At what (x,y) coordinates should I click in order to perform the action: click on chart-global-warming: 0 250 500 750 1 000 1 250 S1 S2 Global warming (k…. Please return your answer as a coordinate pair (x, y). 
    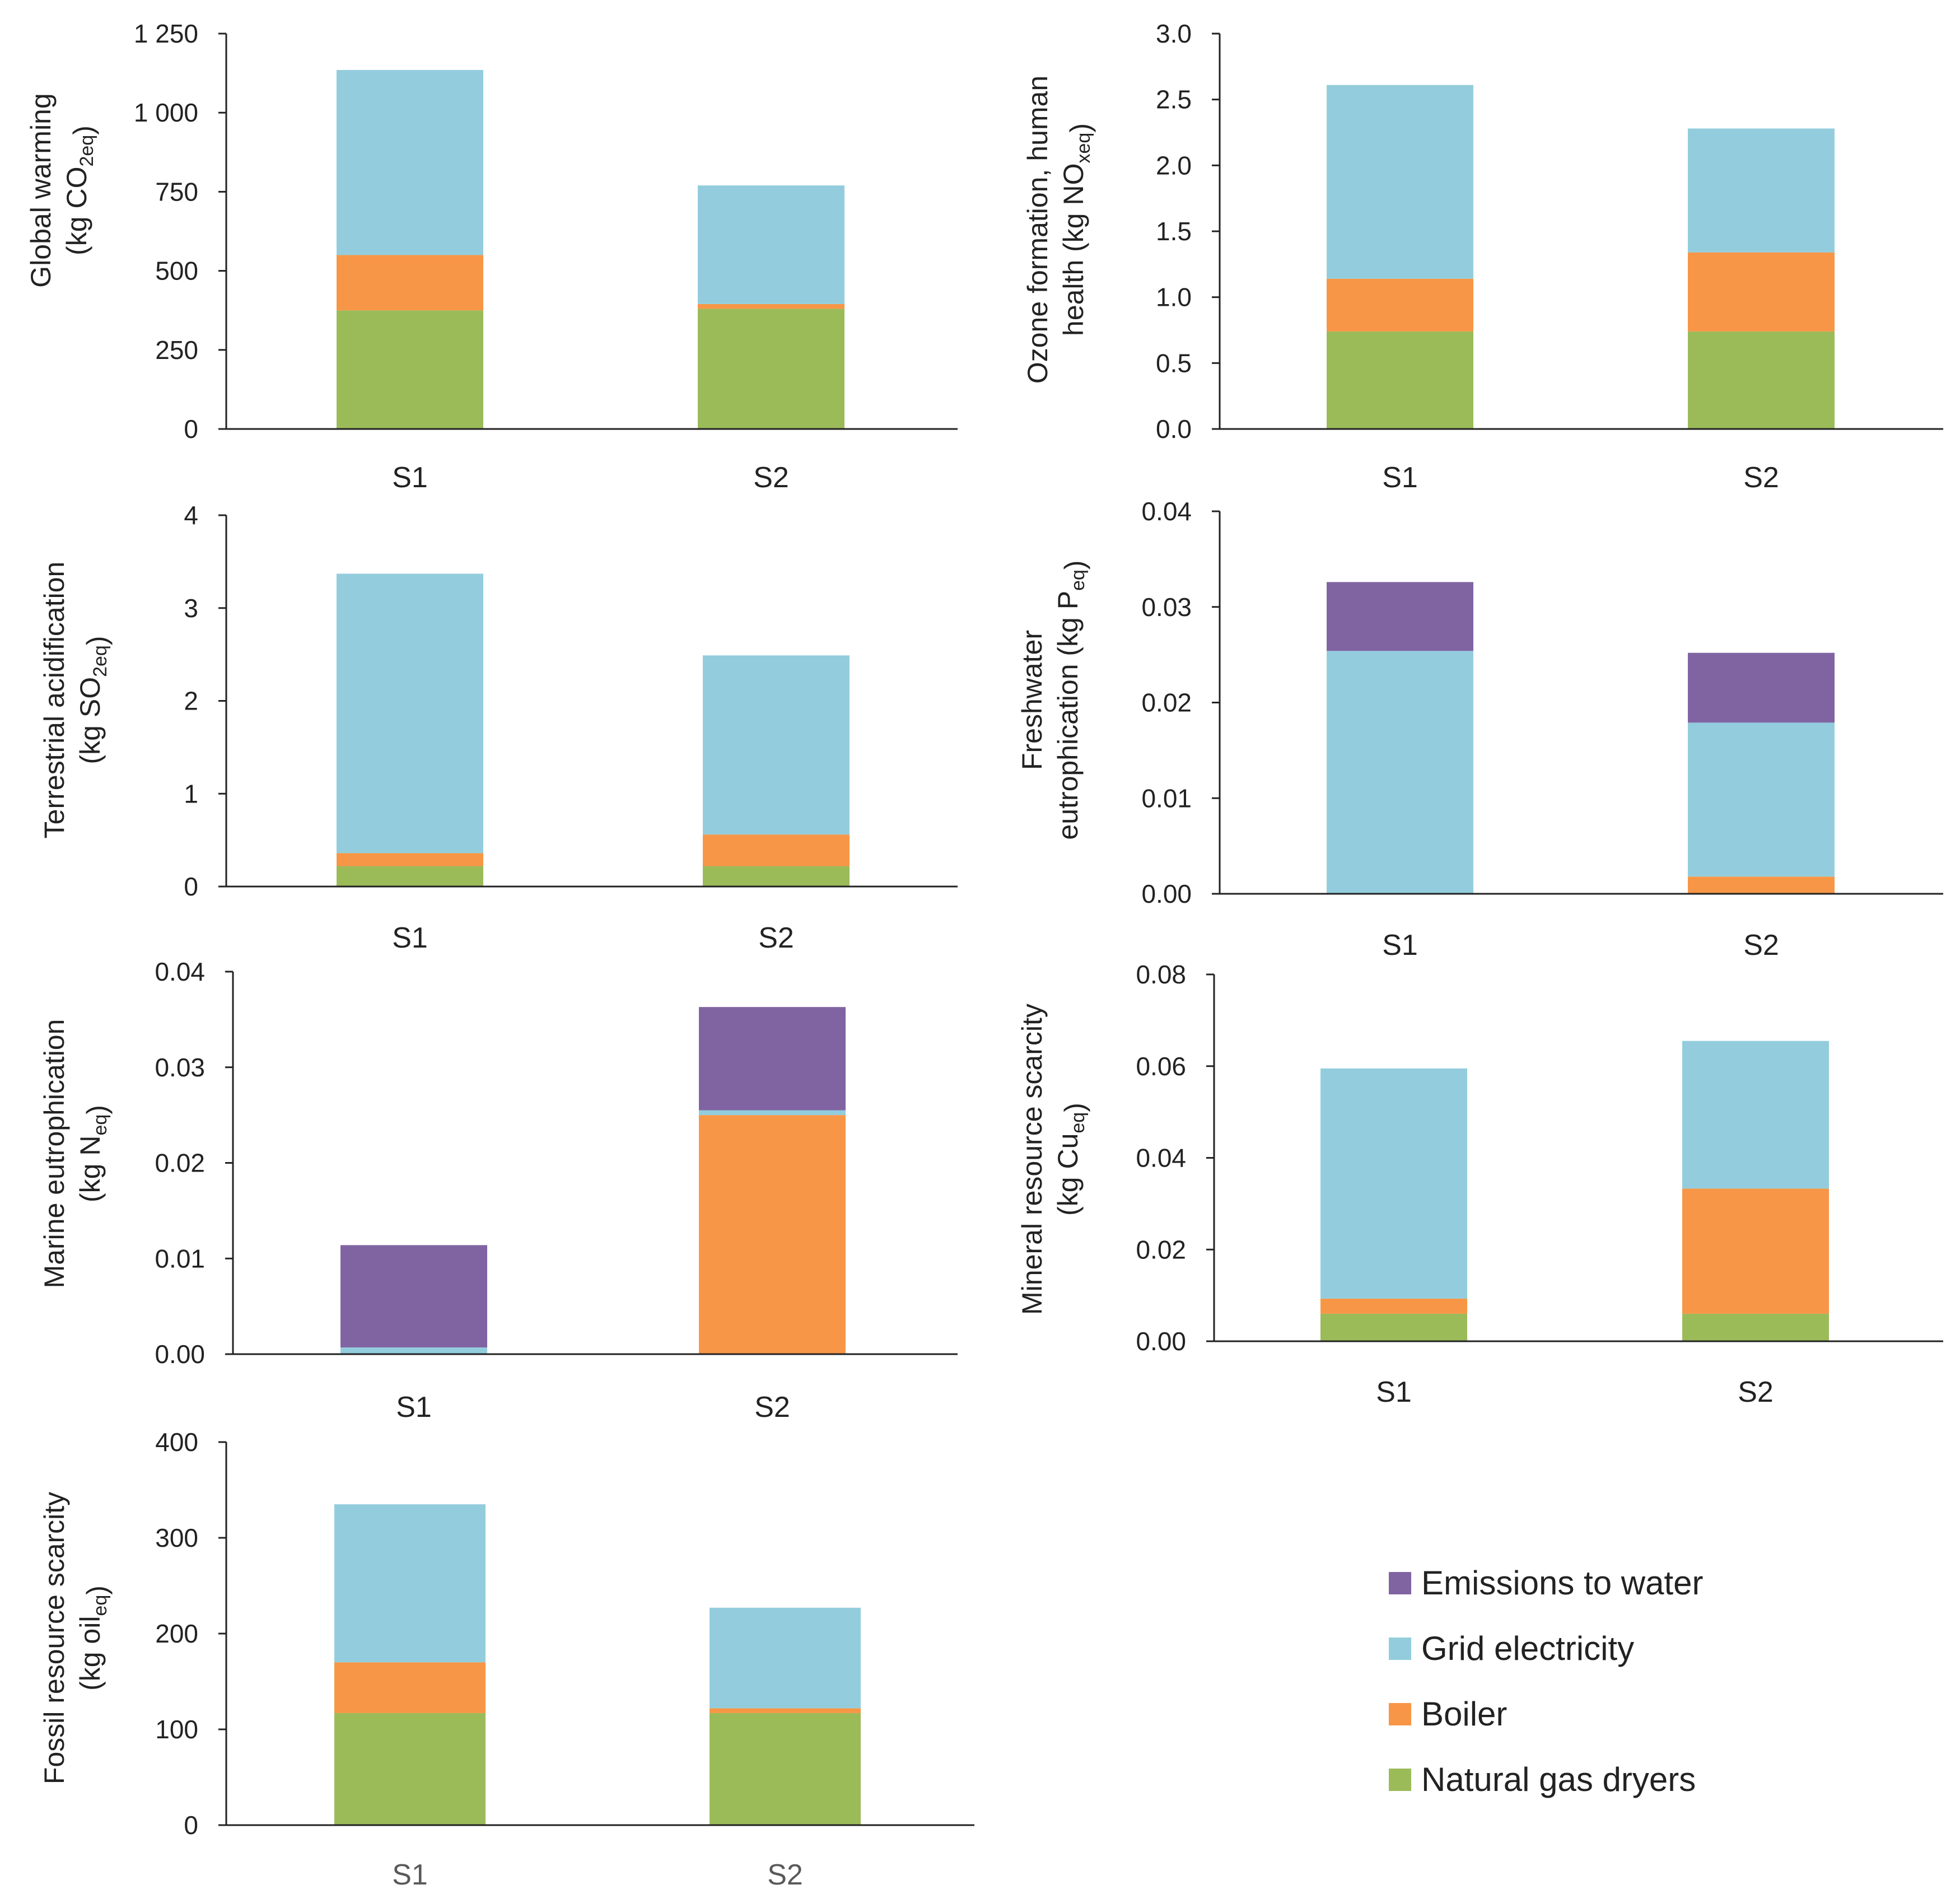
    Looking at the image, I should click on (492, 256).